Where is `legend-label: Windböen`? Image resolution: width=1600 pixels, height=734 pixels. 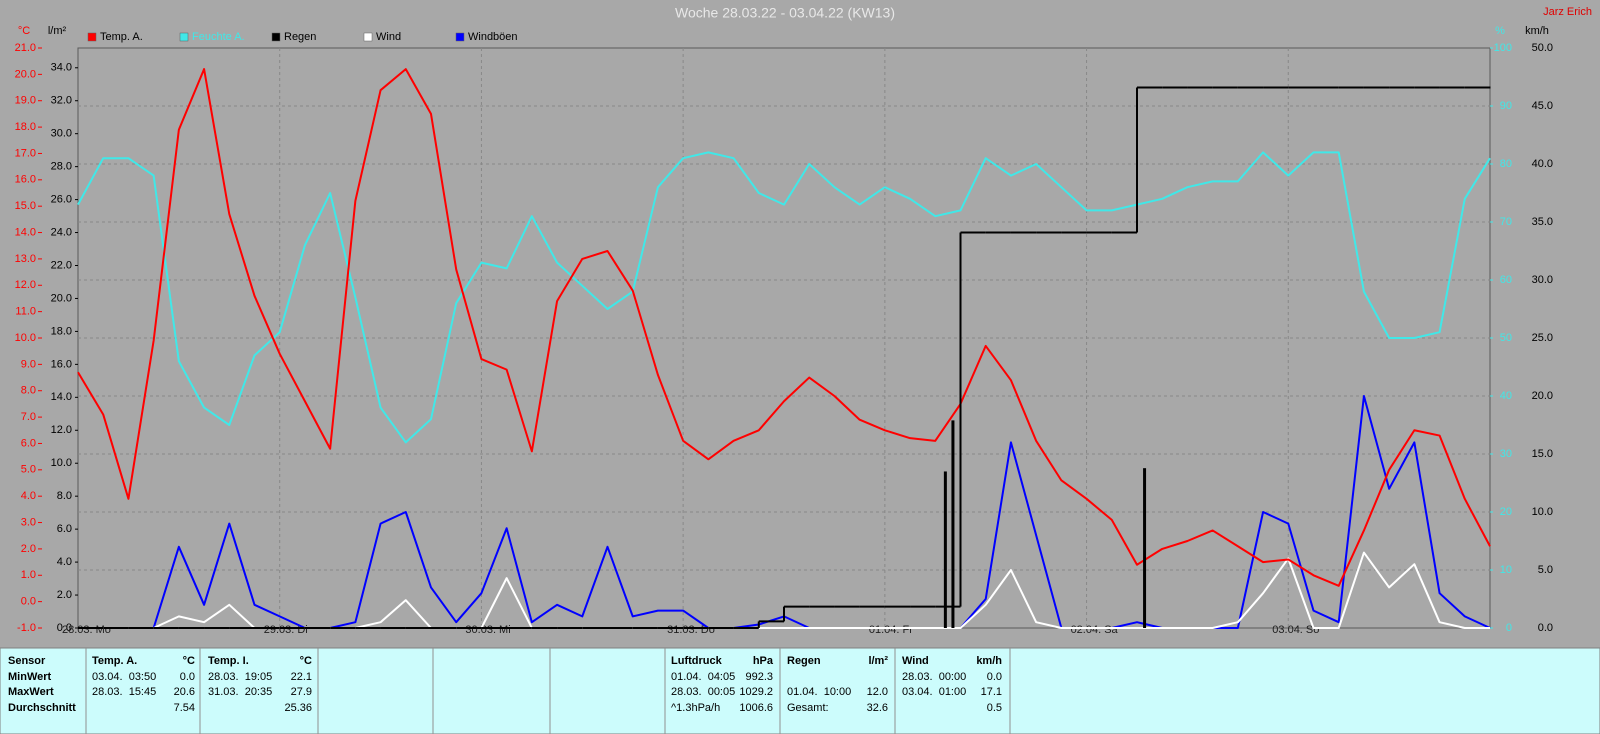
legend-label: Windböen is located at coordinates (493, 37).